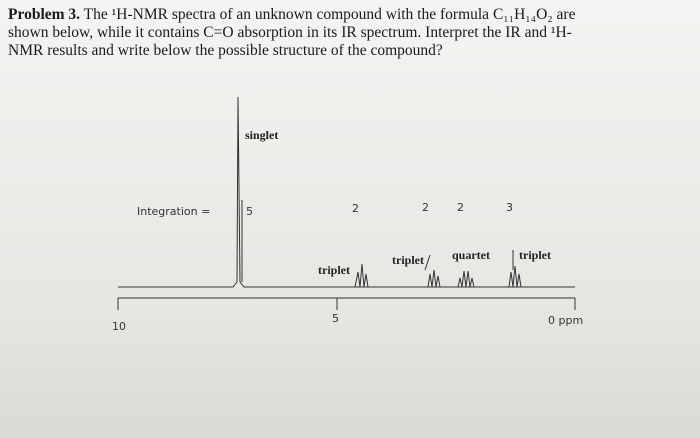 The height and width of the screenshot is (438, 700). Describe the element at coordinates (427, 262) in the screenshot. I see `label-pointer` at that location.